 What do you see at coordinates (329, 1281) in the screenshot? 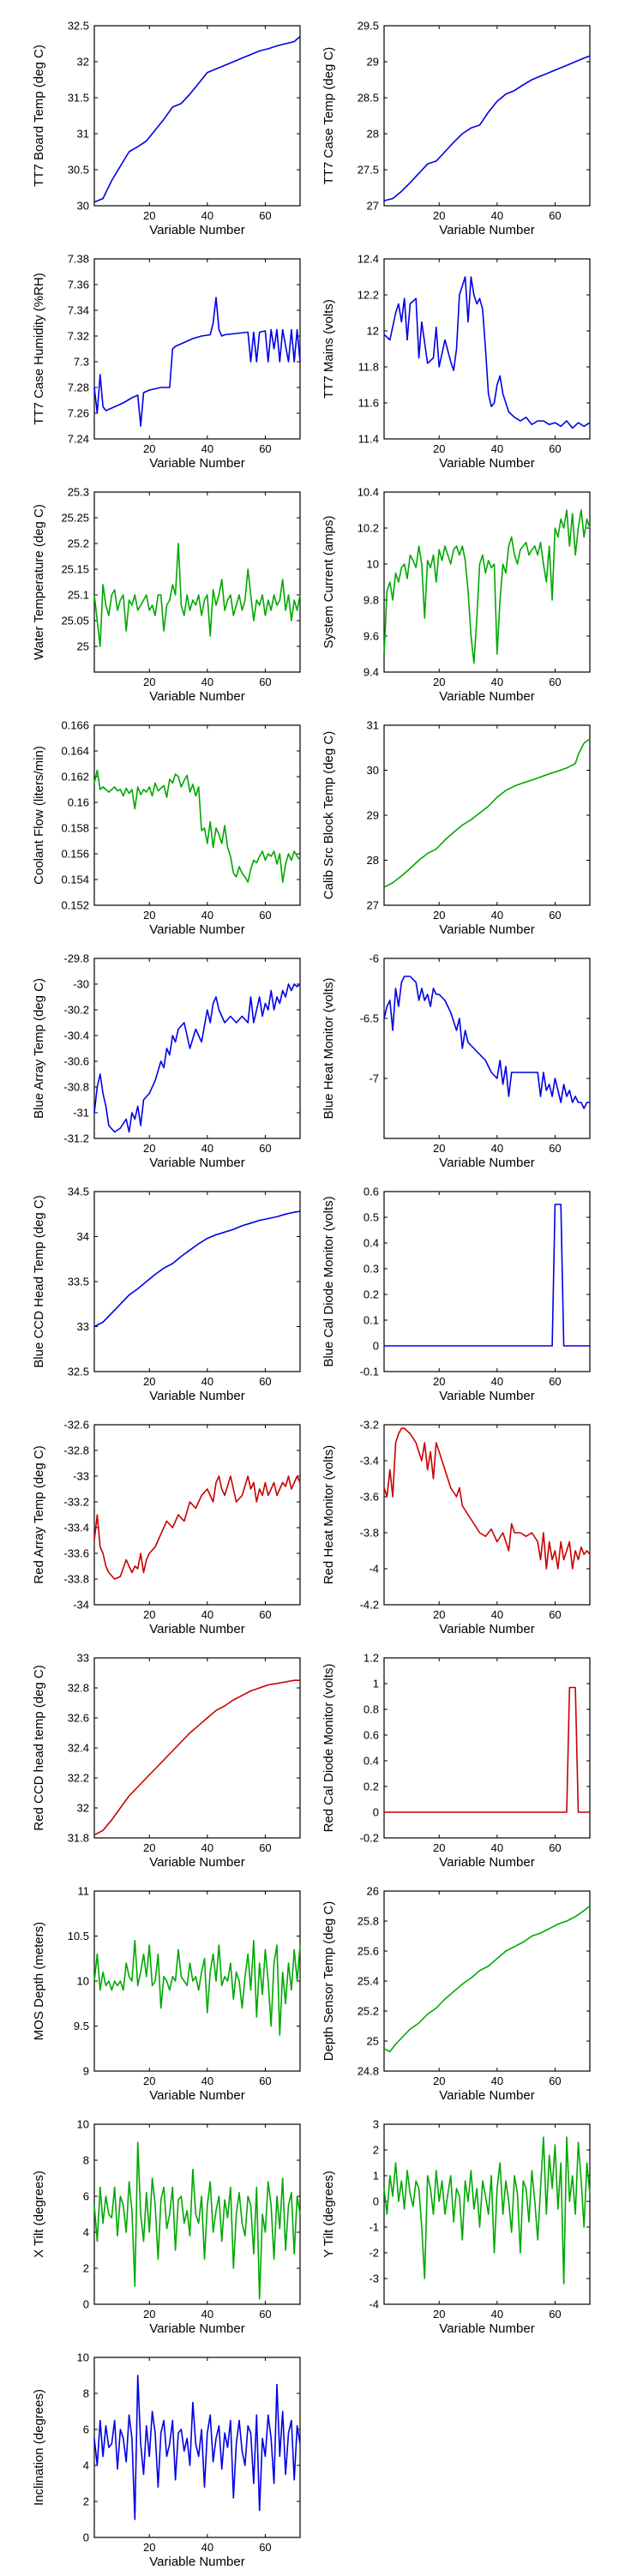
I see `y-axis-label: Blue Cal Diode Monitor (volts)` at bounding box center [329, 1281].